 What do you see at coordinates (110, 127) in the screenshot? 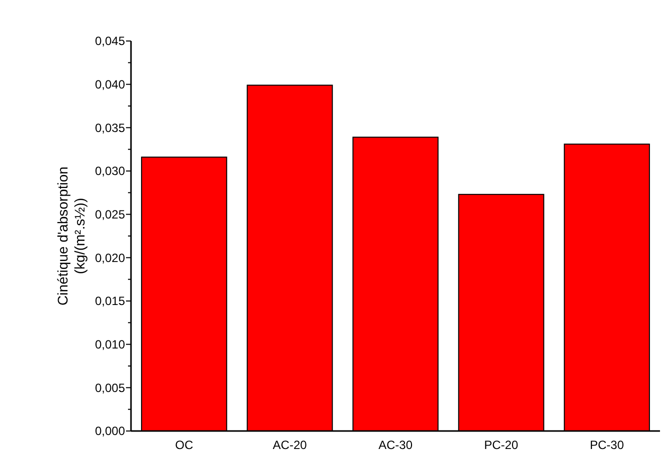
I see `y-tick-label: 0,035` at bounding box center [110, 127].